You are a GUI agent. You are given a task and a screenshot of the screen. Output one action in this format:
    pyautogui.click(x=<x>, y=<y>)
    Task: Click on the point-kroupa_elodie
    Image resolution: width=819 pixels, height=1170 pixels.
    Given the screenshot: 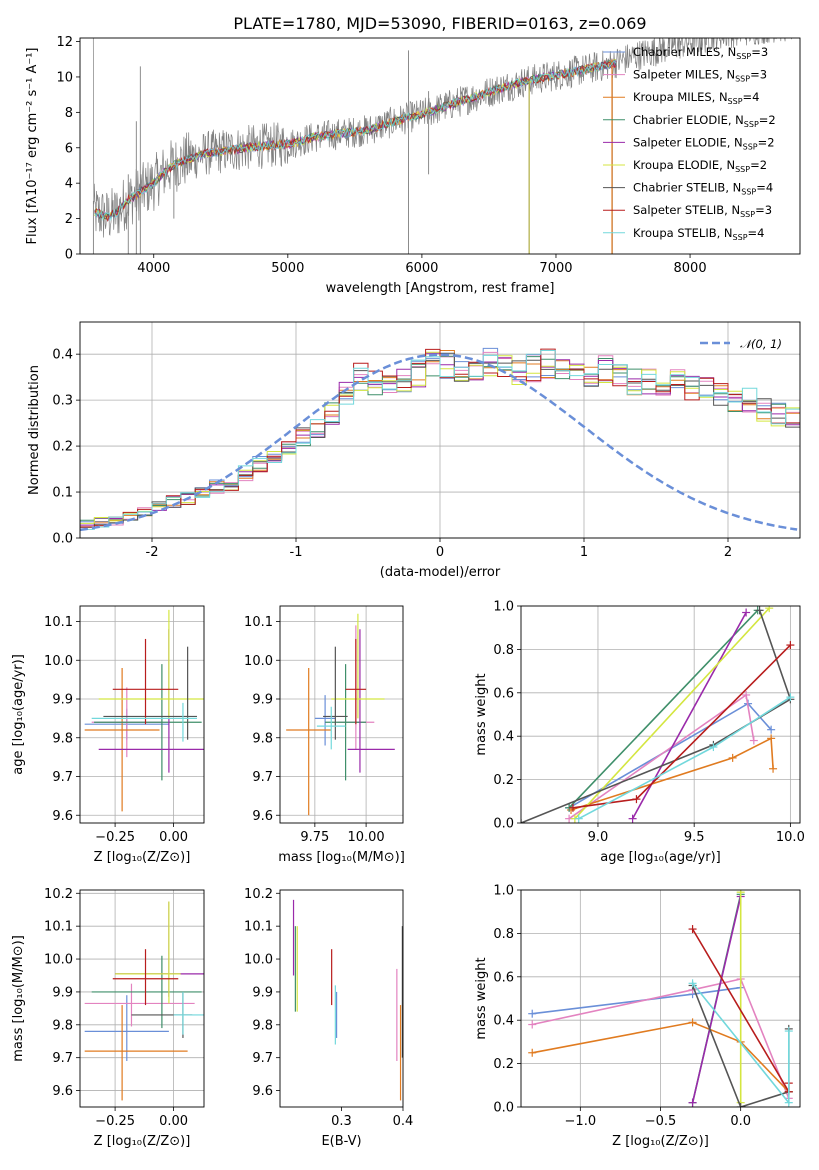 What is the action you would take?
    pyautogui.click(x=151, y=664)
    